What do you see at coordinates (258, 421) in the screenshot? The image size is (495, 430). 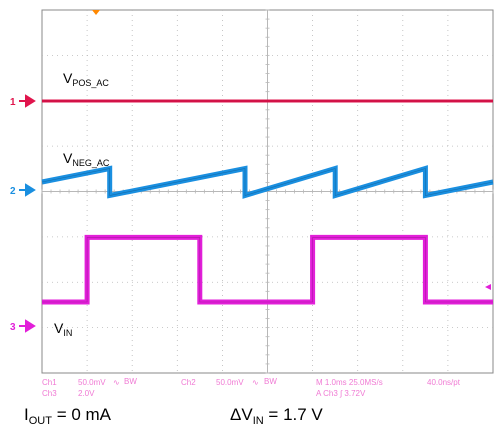 I see `delta-vin-caption-sub: IN` at bounding box center [258, 421].